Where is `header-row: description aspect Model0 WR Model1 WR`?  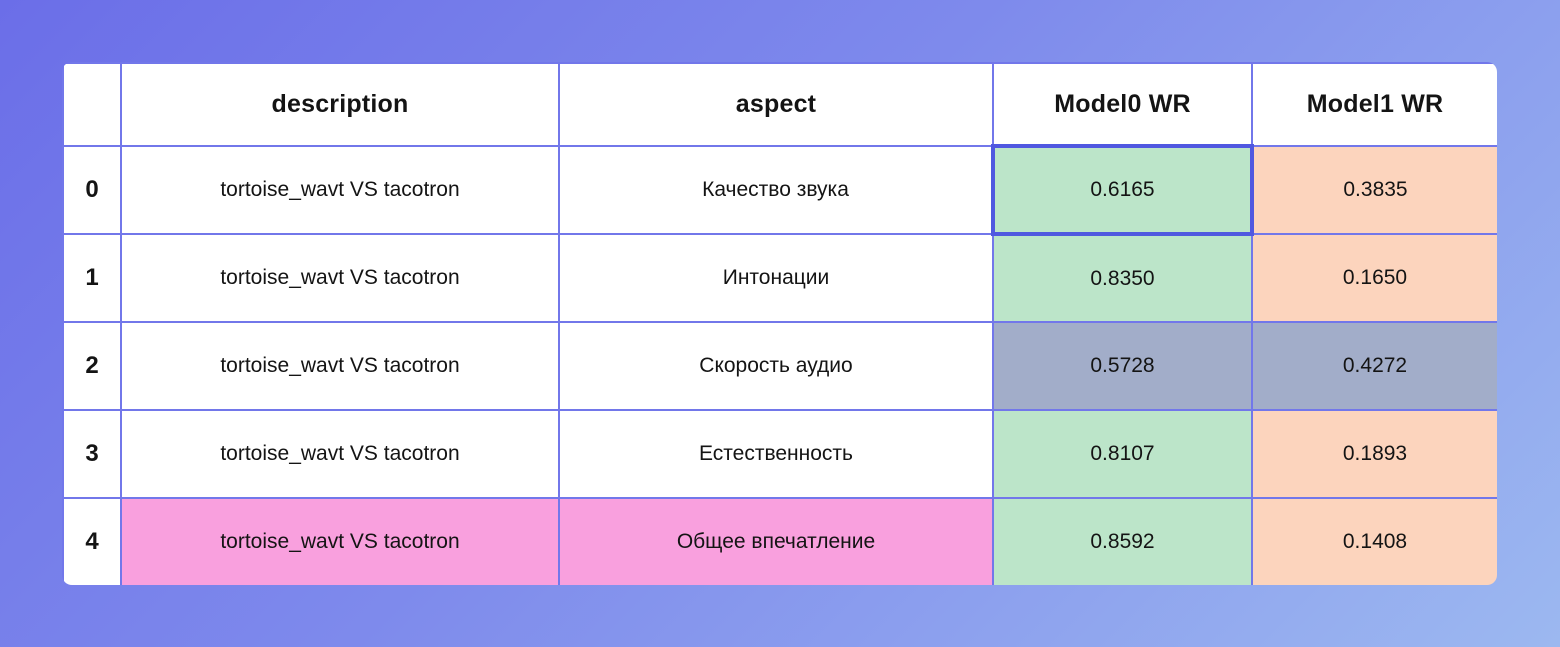
header-row: description aspect Model0 WR Model1 WR is located at coordinates (779, 104).